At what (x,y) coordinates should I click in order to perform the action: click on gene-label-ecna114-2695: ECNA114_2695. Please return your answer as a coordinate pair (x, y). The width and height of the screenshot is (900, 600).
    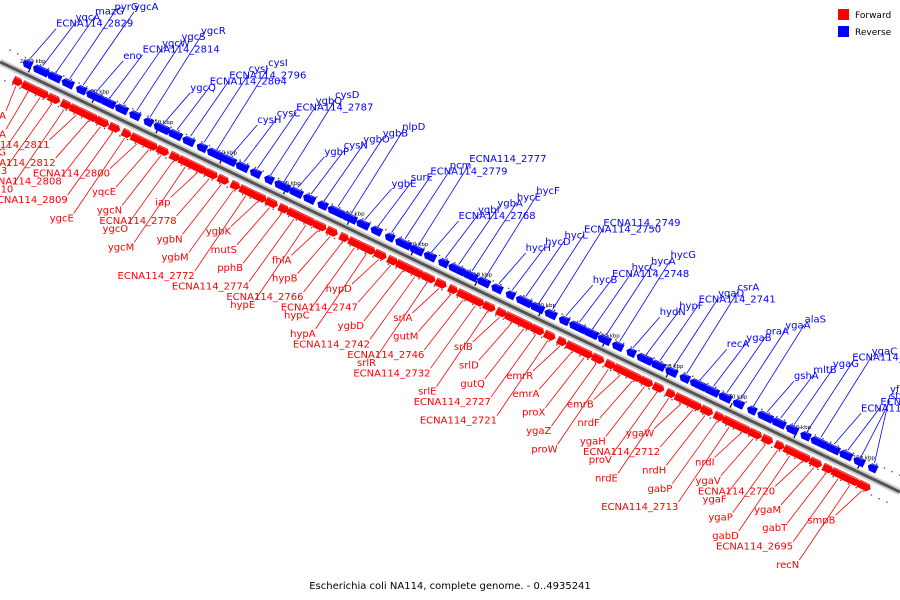
    Looking at the image, I should click on (754, 547).